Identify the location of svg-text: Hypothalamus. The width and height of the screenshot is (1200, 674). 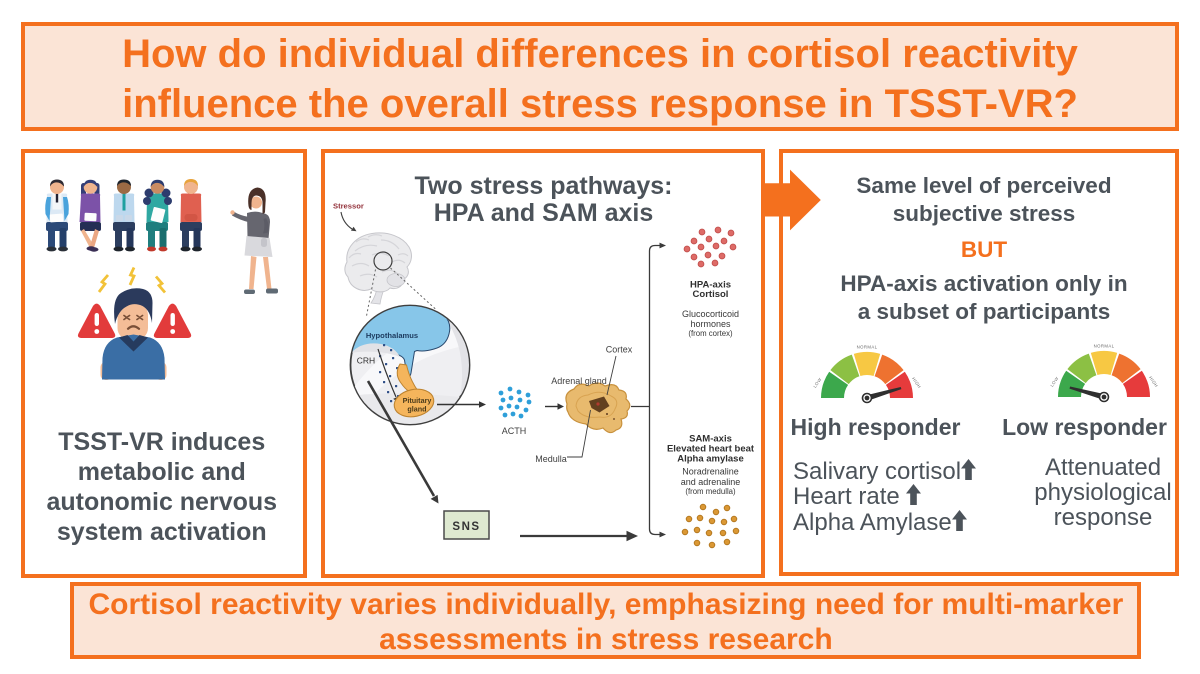
(392, 335).